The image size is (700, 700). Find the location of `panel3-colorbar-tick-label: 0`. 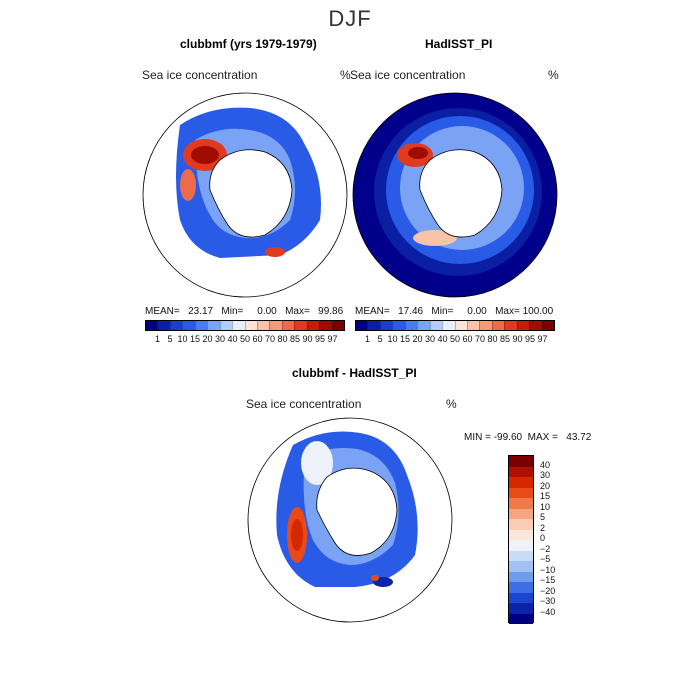

panel3-colorbar-tick-label: 0 is located at coordinates (543, 538).